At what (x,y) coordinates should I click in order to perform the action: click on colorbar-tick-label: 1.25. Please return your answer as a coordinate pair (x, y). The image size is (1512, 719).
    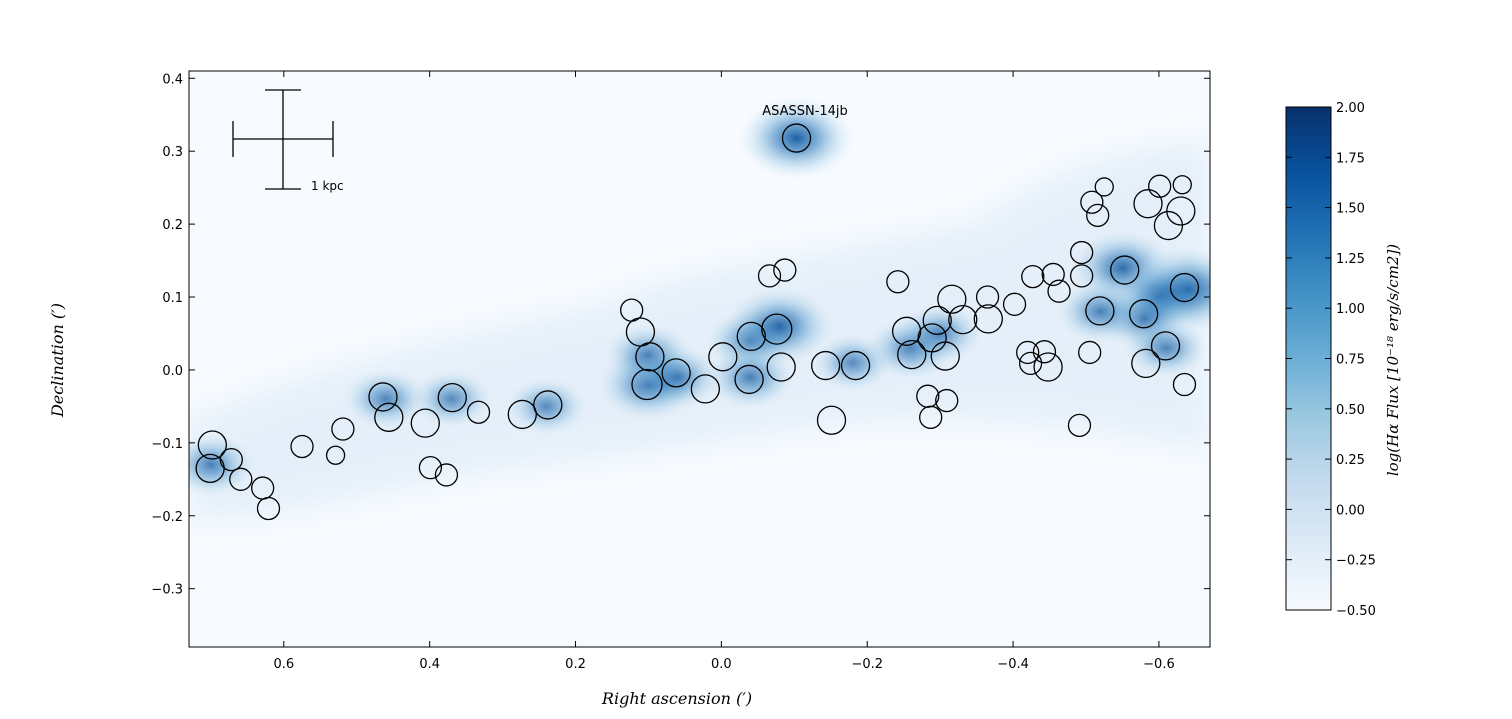
    Looking at the image, I should click on (1350, 259).